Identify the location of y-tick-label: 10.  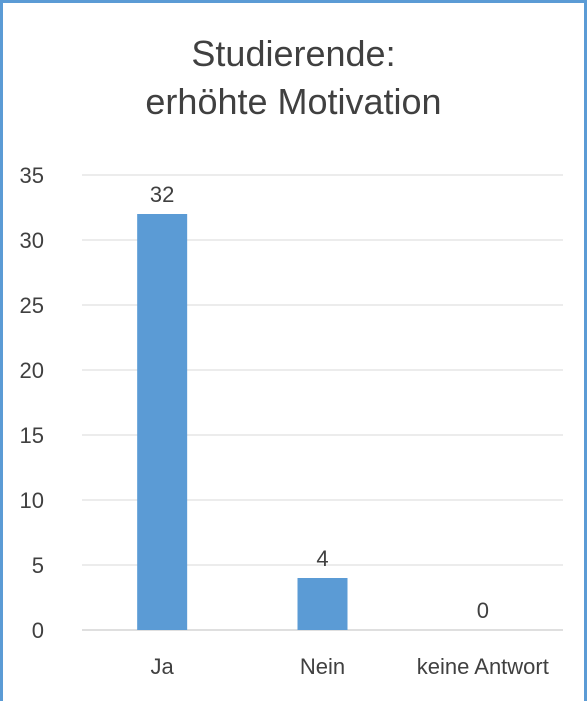
(32, 500).